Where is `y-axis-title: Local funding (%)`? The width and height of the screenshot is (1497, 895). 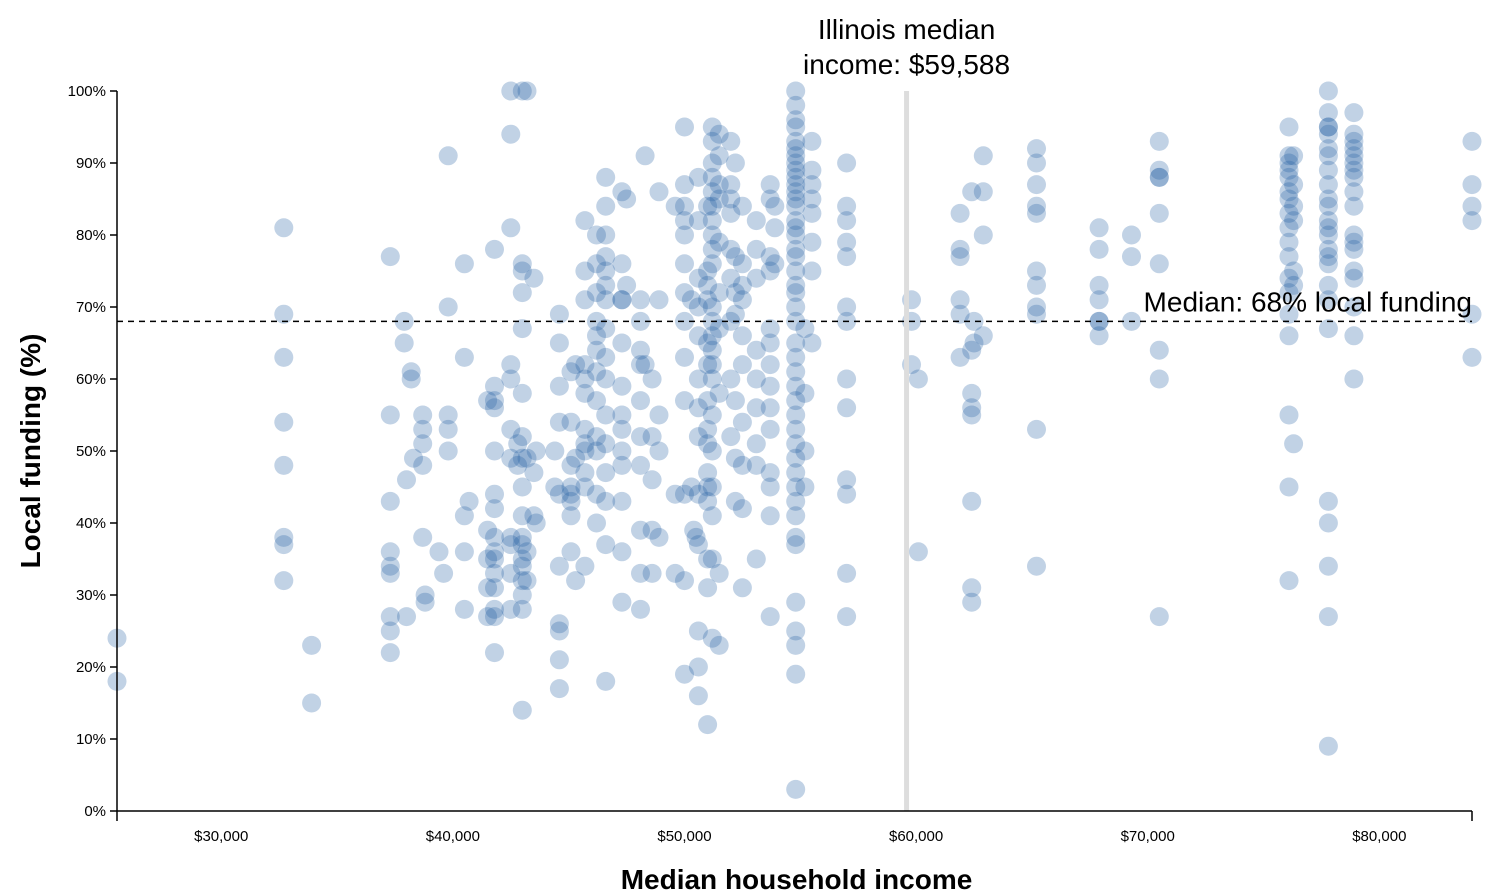 y-axis-title: Local funding (%) is located at coordinates (30, 451).